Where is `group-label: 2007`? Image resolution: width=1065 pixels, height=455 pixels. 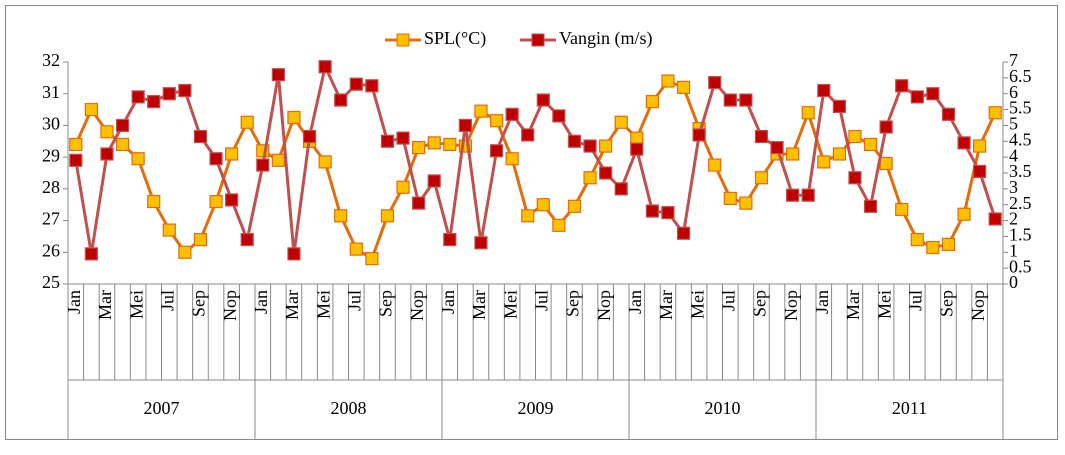
group-label: 2007 is located at coordinates (162, 408).